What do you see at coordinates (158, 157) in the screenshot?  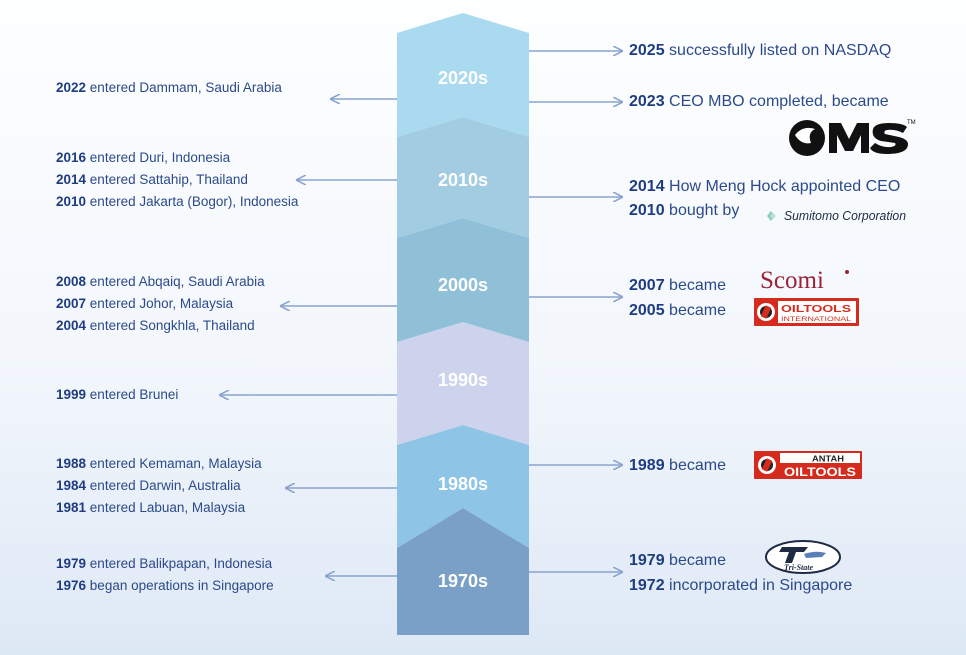 I see `milestone-text: entered Duri, Indonesia` at bounding box center [158, 157].